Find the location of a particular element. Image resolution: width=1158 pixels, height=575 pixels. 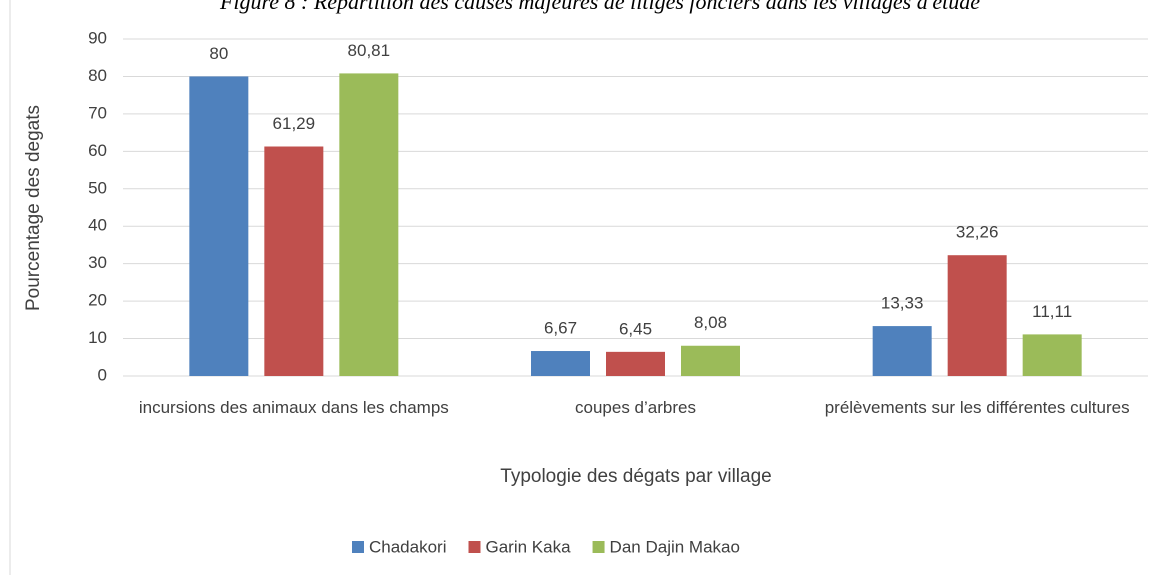

y-tick-label: 40 is located at coordinates (97, 225).